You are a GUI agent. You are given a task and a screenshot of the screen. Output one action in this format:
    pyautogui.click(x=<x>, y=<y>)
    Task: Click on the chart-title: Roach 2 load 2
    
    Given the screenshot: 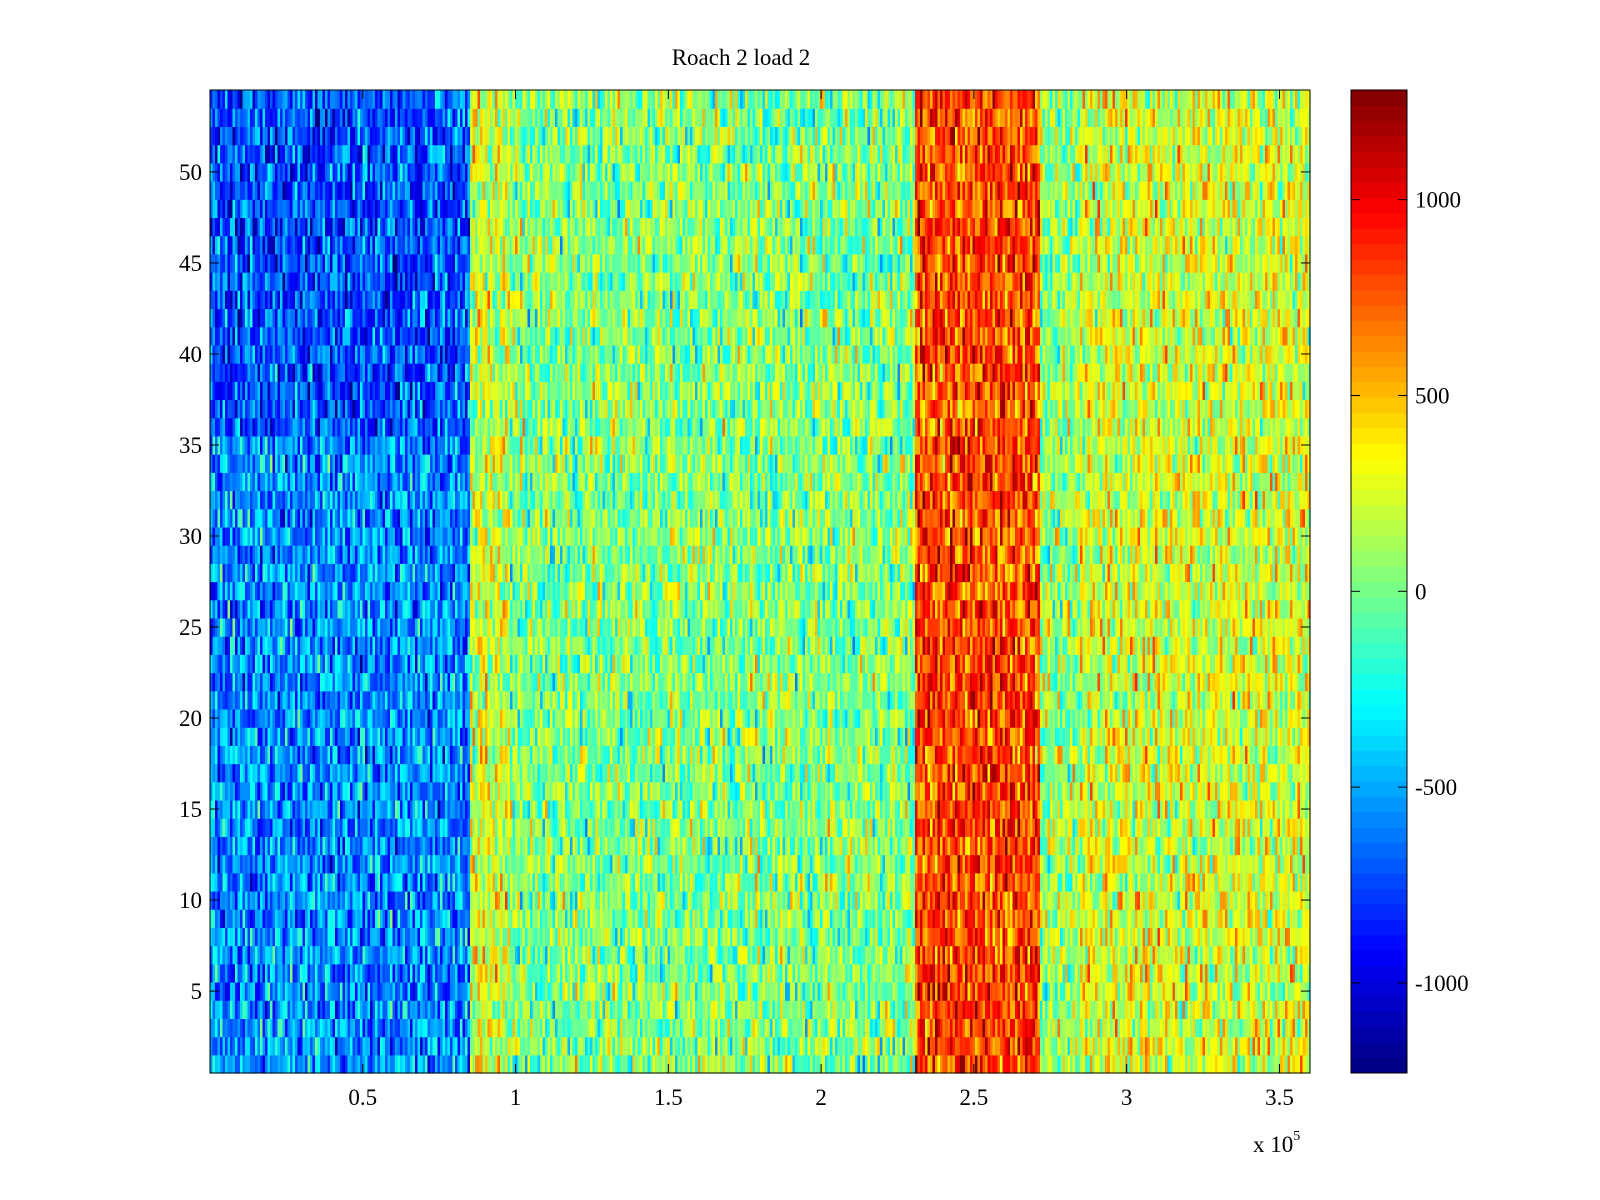 What is the action you would take?
    pyautogui.click(x=741, y=57)
    